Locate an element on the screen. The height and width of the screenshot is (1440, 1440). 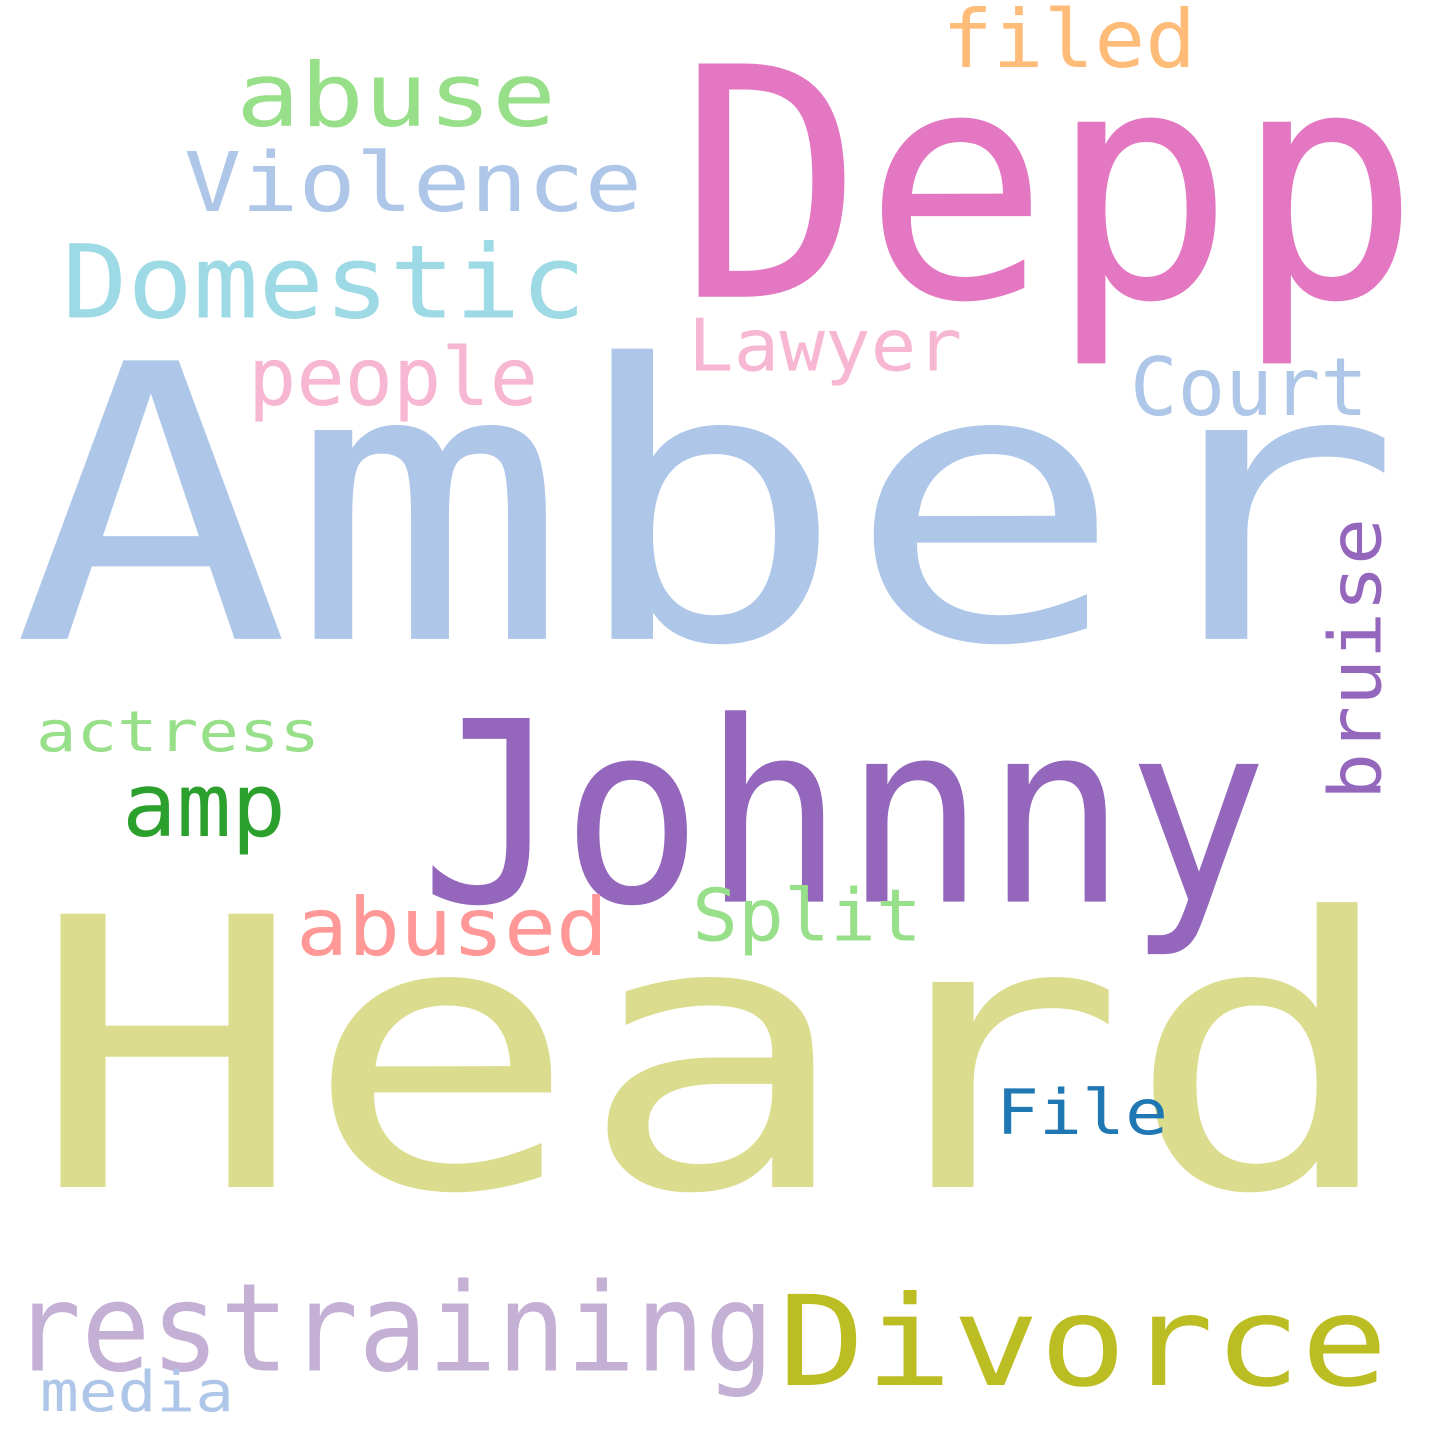
word-actress: actress is located at coordinates (178, 731).